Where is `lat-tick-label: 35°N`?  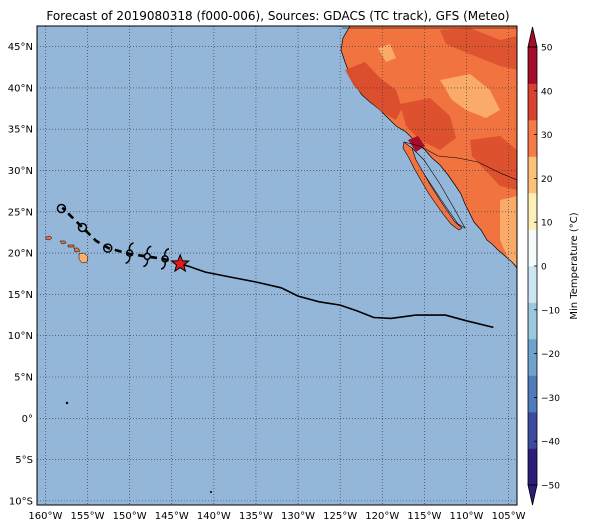 lat-tick-label: 35°N is located at coordinates (20, 130).